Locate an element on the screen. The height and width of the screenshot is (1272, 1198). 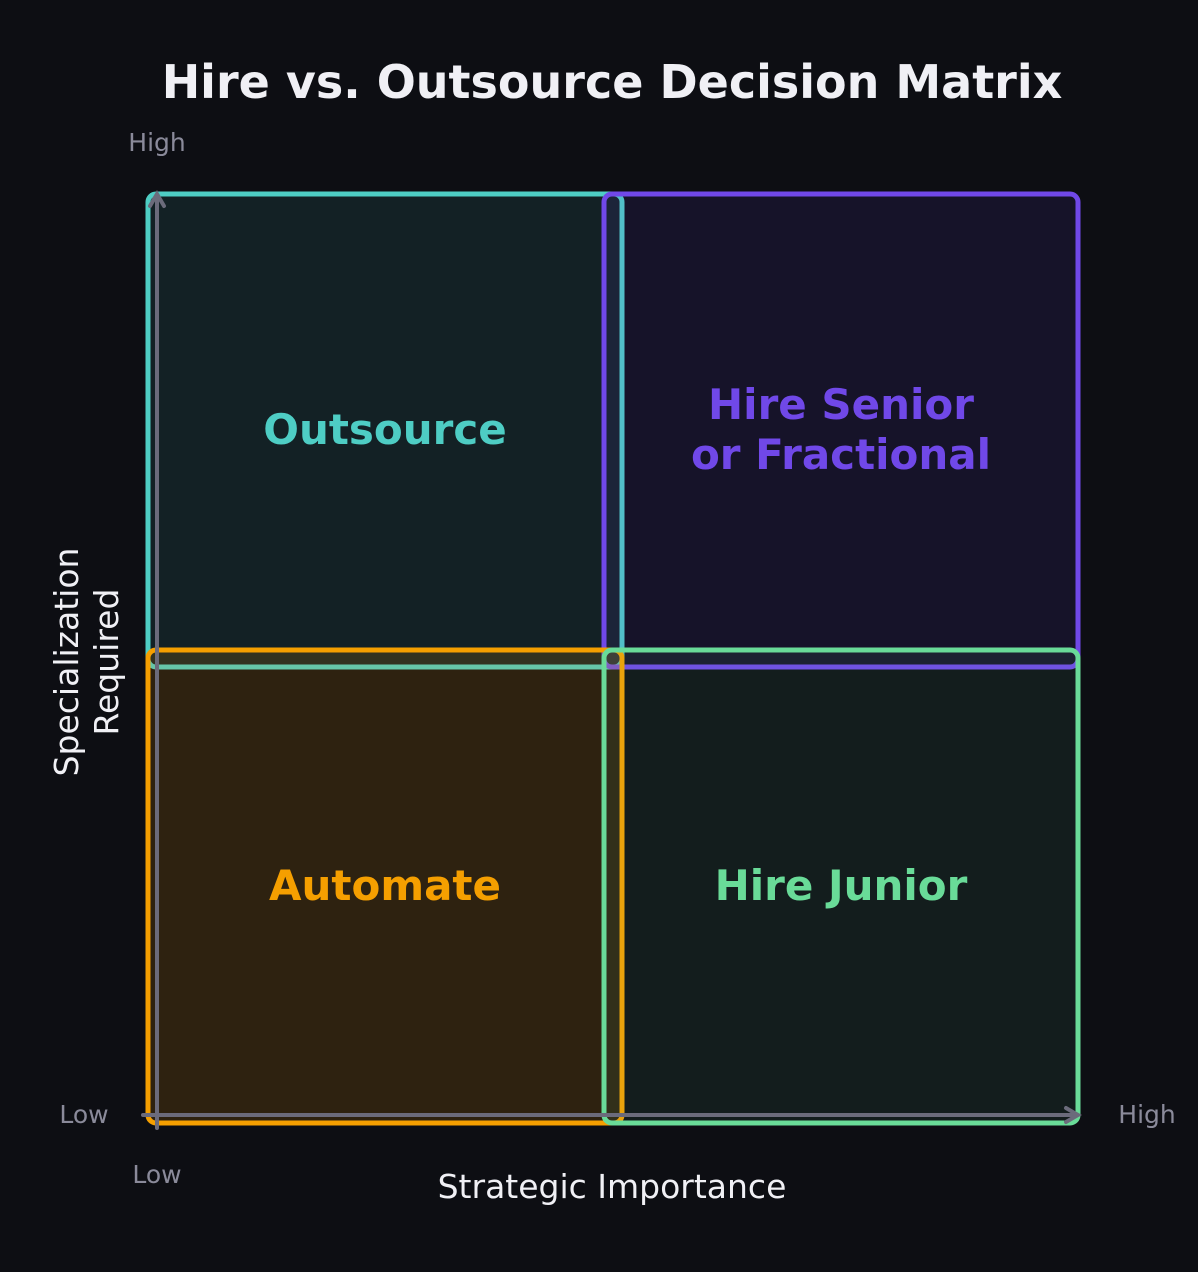
y-axis-arrow-icon is located at coordinates (157, 199).